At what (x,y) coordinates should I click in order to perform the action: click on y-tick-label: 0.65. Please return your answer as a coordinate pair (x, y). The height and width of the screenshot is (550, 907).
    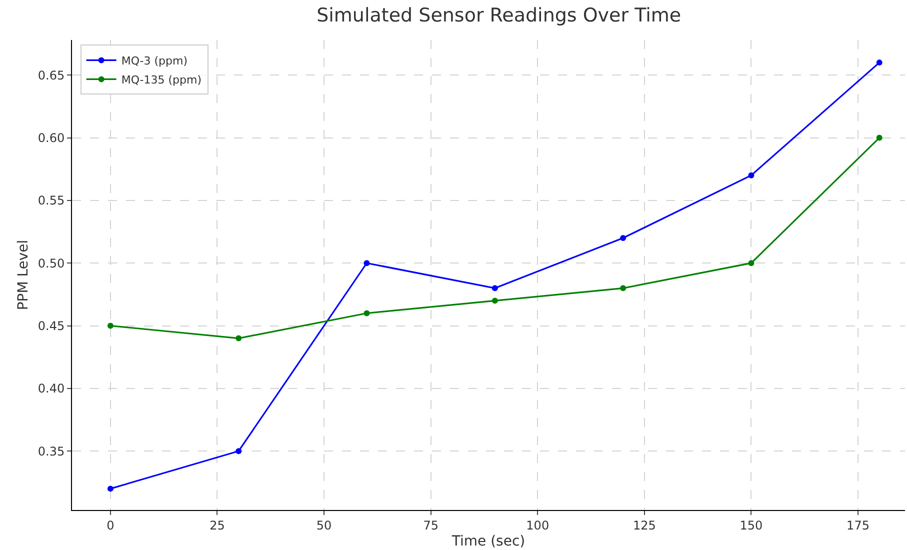
    Looking at the image, I should click on (51, 75).